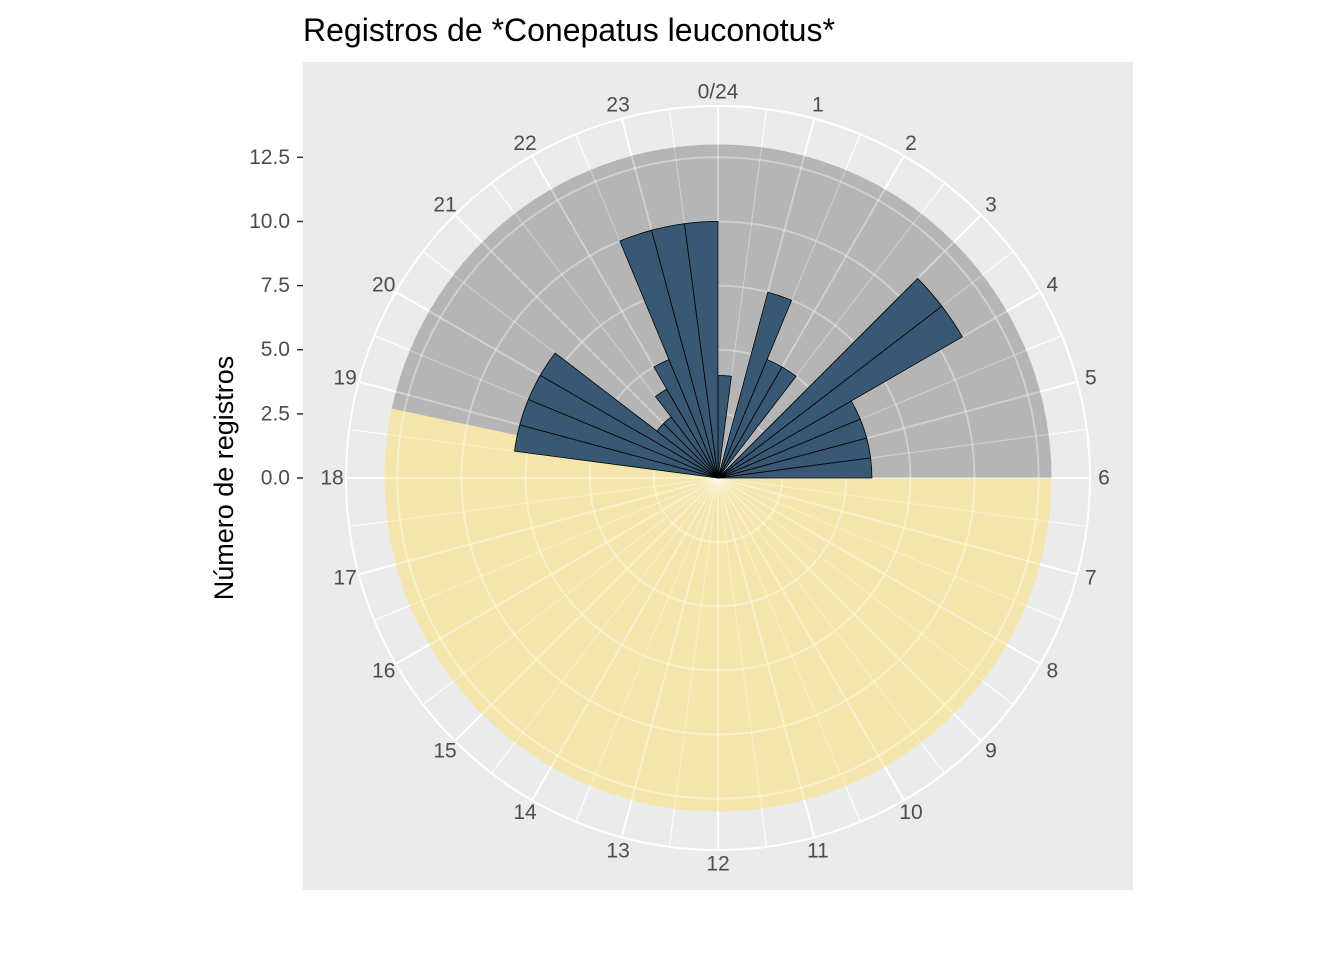 The width and height of the screenshot is (1344, 960). I want to click on hour-tick-label: 10, so click(910, 812).